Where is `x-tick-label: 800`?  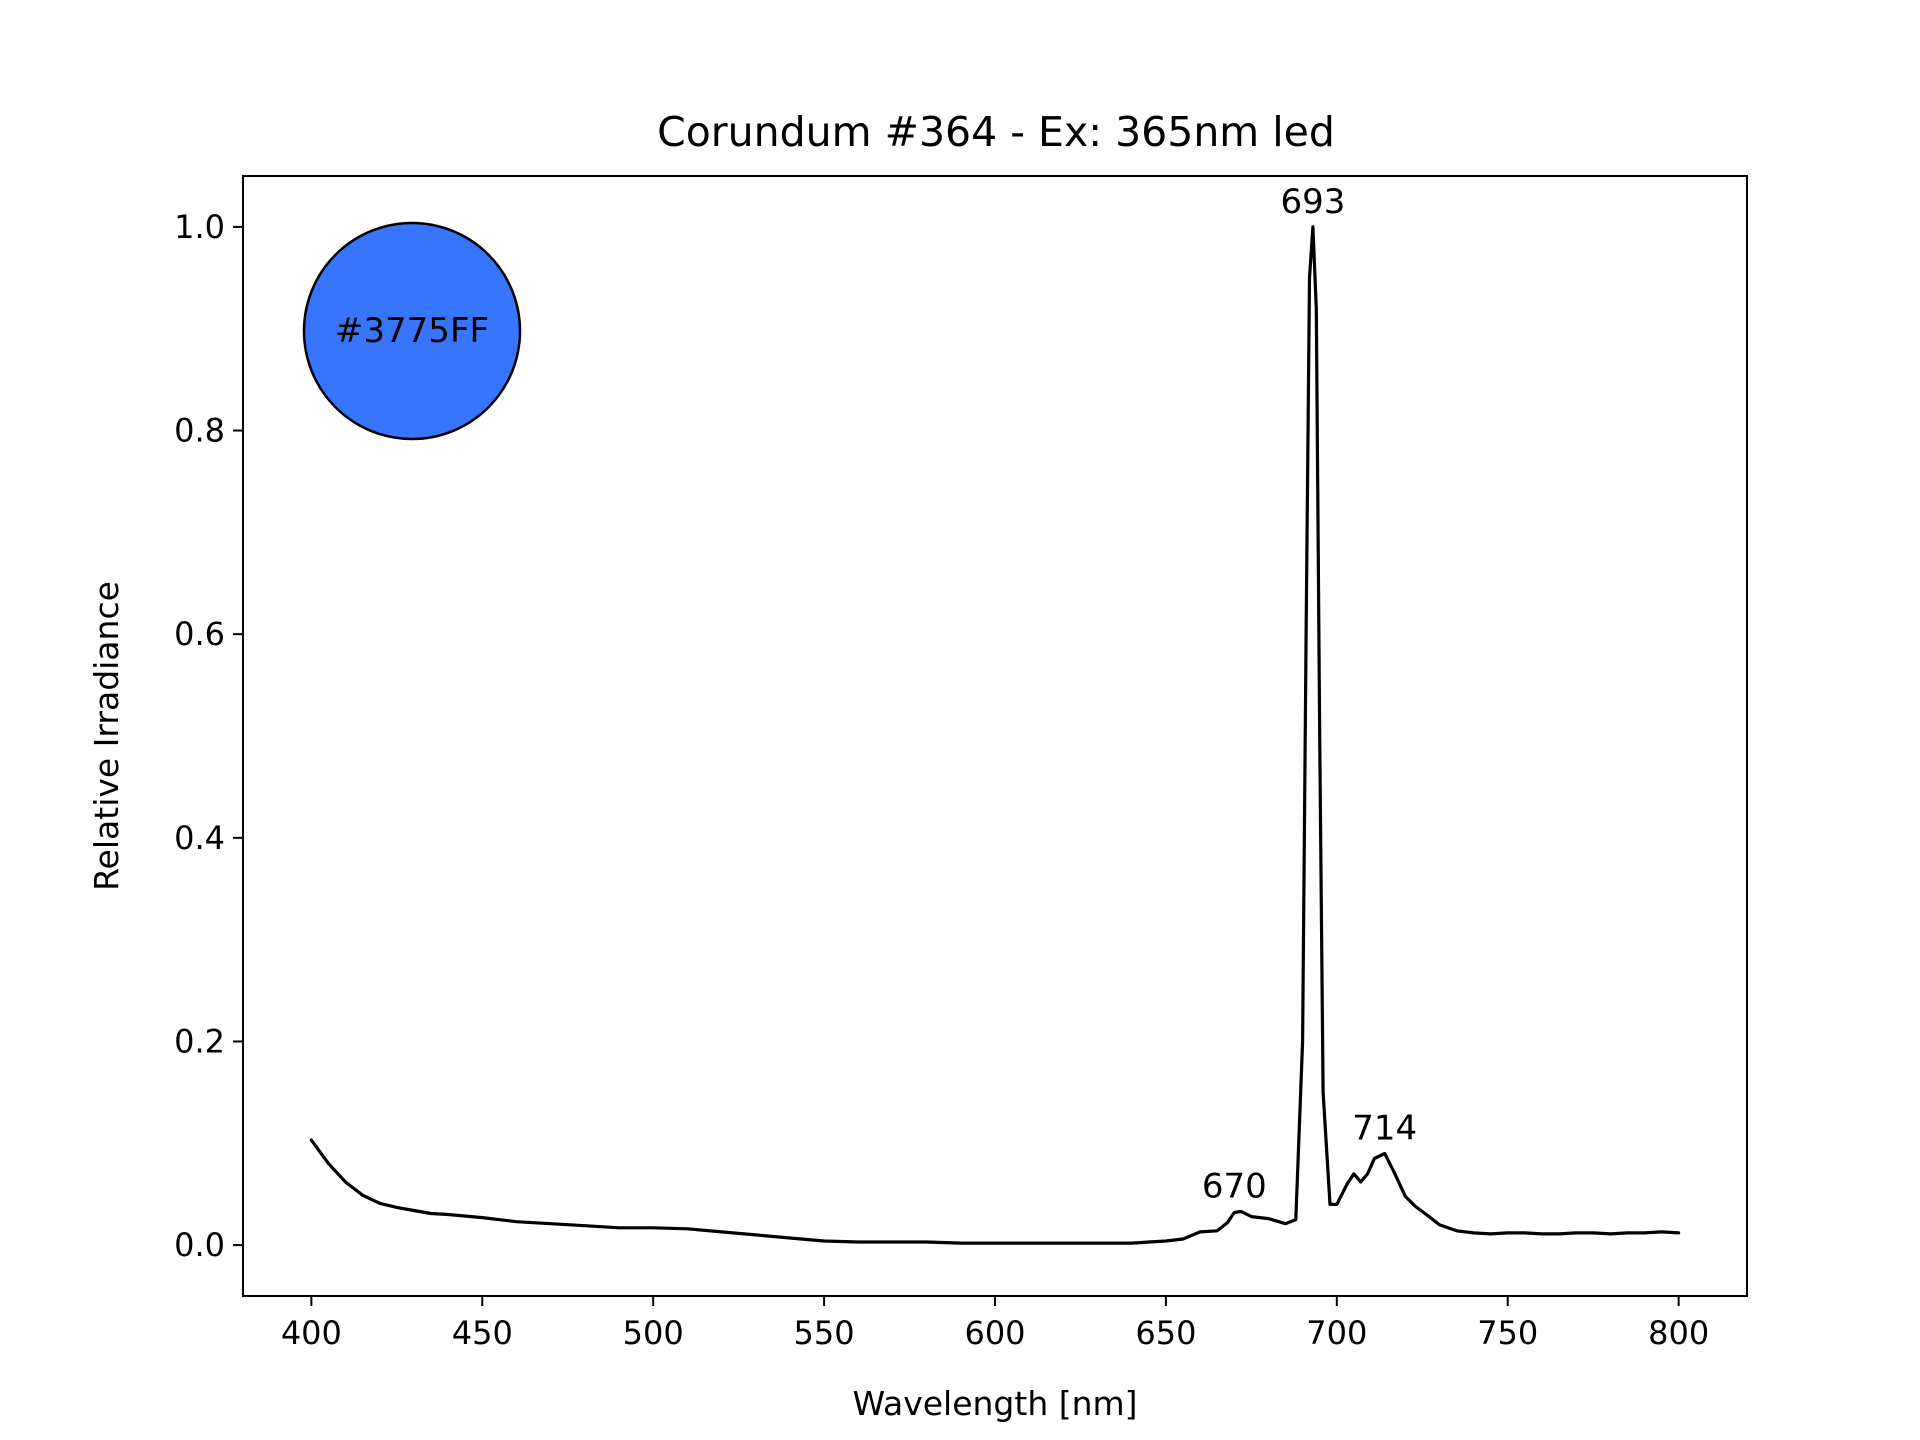
x-tick-label: 800 is located at coordinates (1678, 1333).